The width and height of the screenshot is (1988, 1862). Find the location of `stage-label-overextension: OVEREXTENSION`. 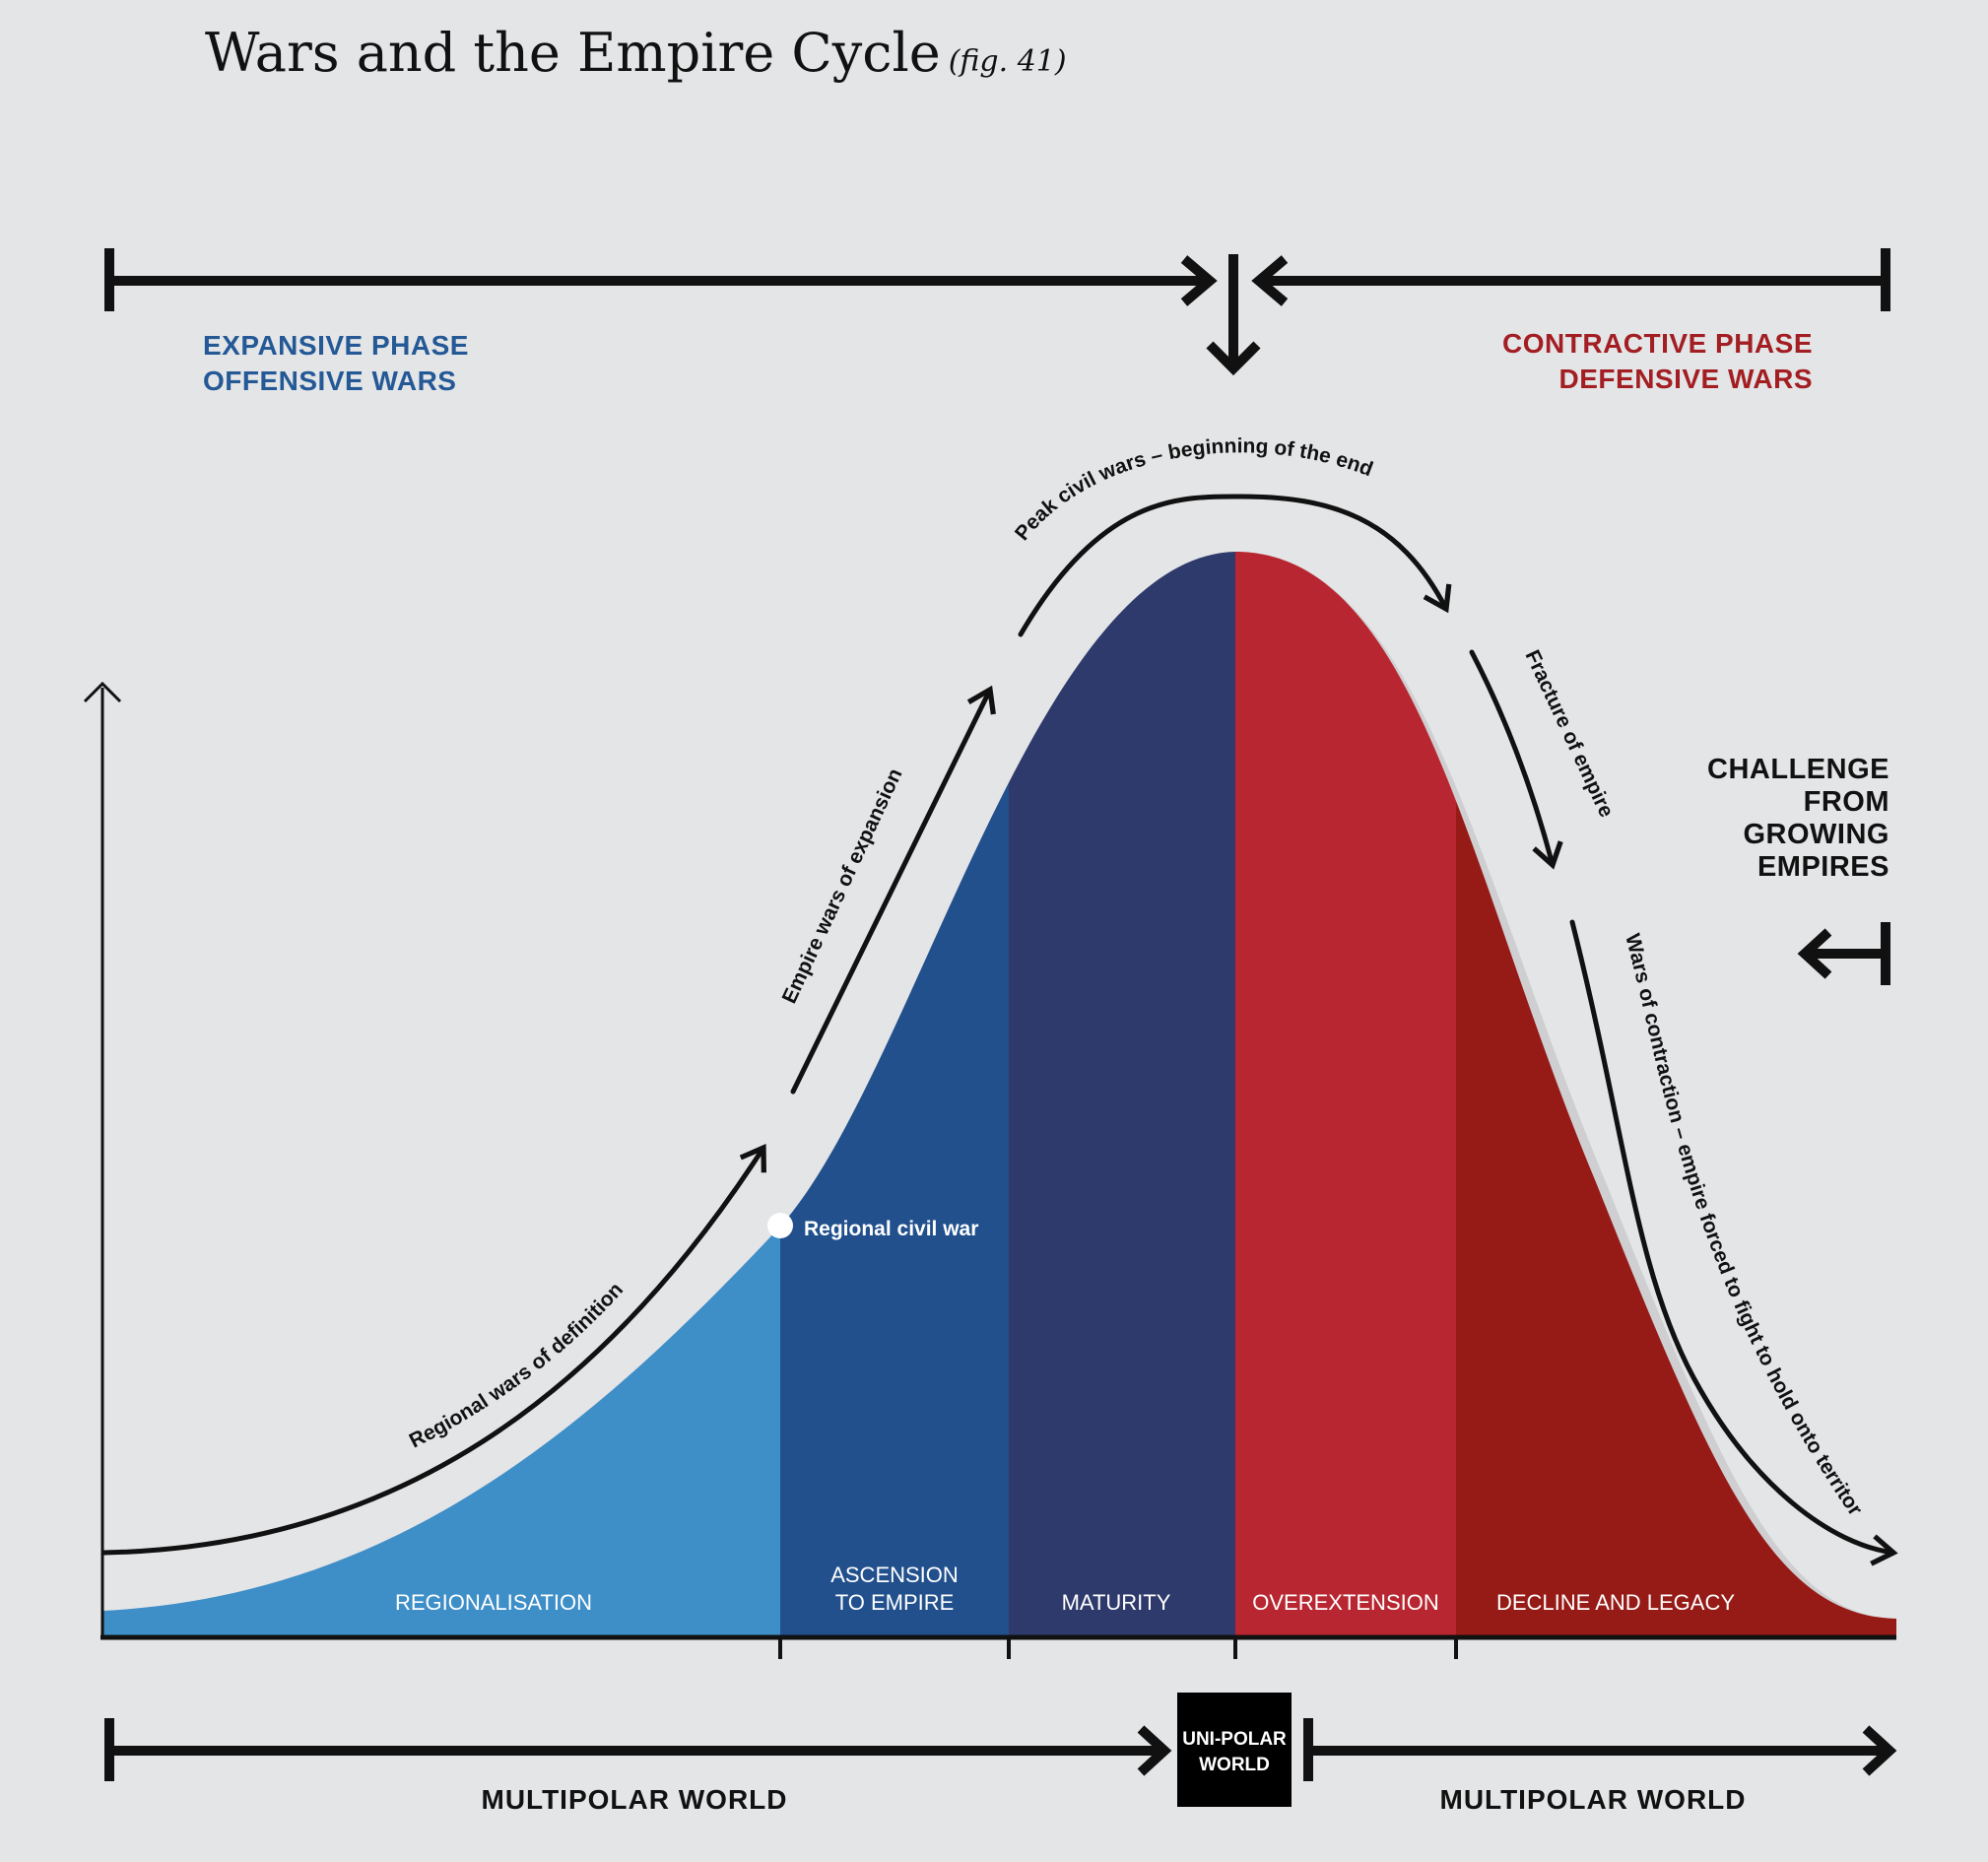

stage-label-overextension: OVEREXTENSION is located at coordinates (1345, 1603).